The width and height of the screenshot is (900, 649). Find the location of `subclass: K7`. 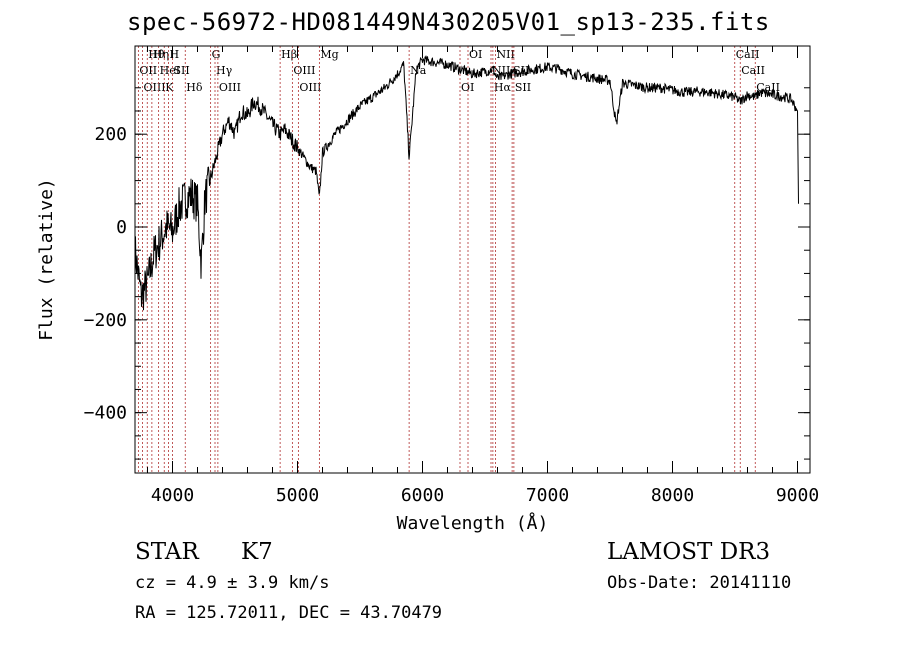

subclass: K7 is located at coordinates (257, 552).